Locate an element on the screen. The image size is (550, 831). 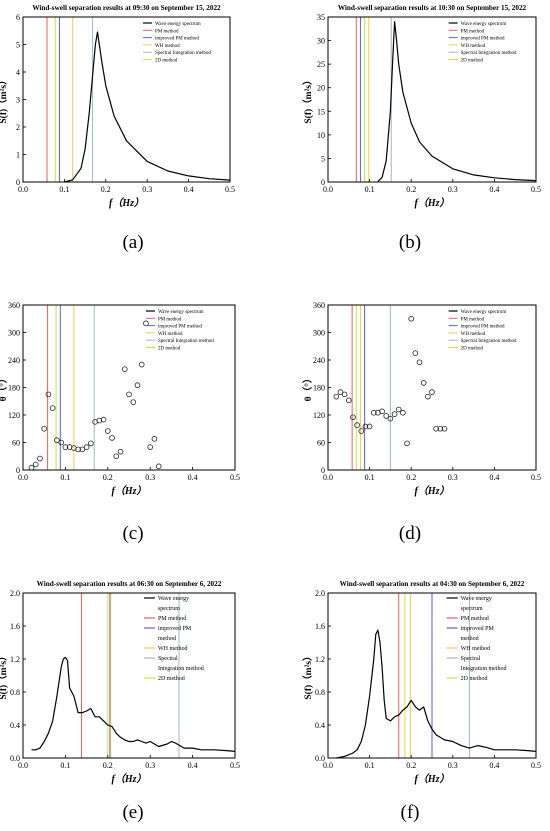
y-tick-label: 0.4 is located at coordinates (320, 725).